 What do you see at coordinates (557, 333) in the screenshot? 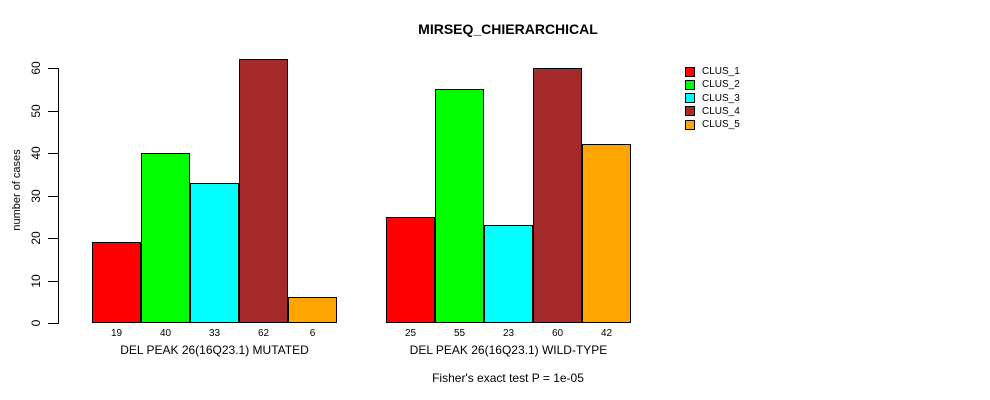
I see `bar-value-label: 60` at bounding box center [557, 333].